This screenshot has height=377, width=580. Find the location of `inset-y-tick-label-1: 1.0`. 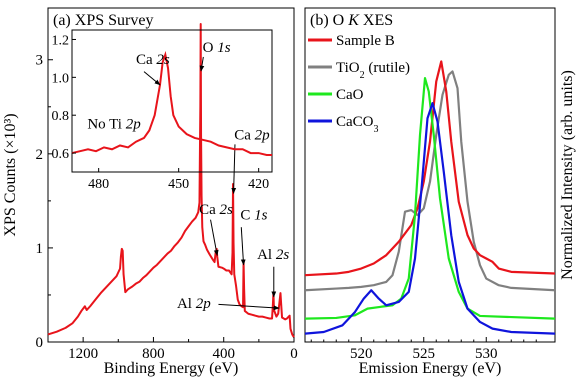

inset-y-tick-label-1: 1.0 is located at coordinates (61, 78).